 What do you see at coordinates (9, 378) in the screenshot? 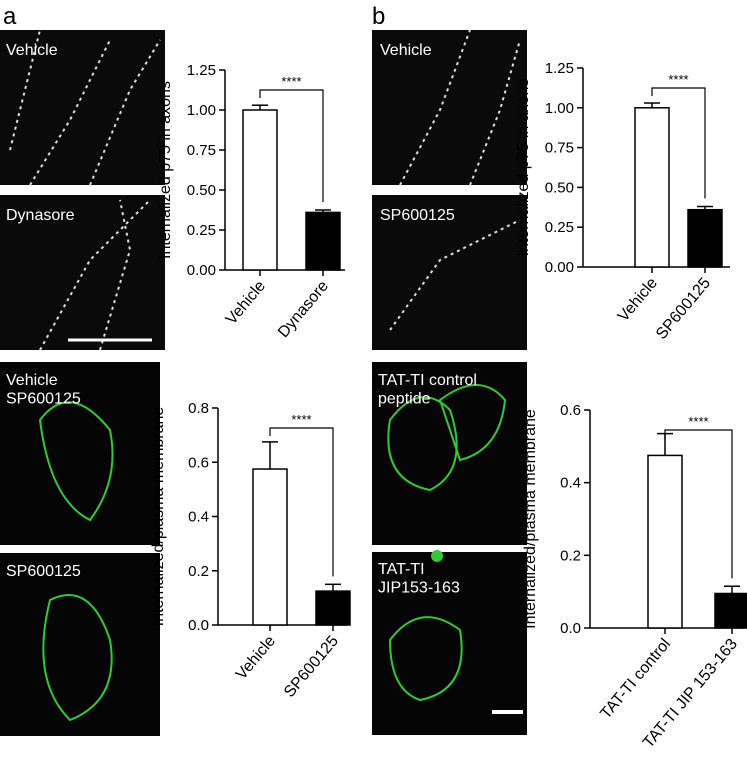
I see `panel-label: c` at bounding box center [9, 378].